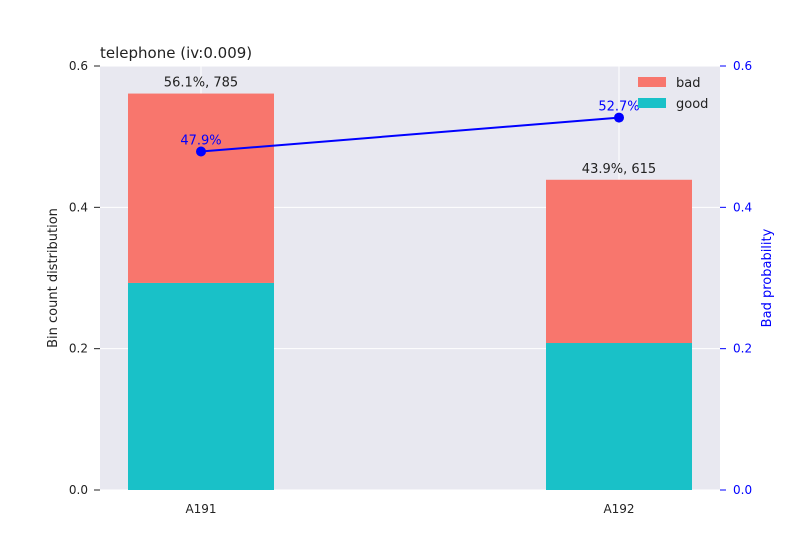  Describe the element at coordinates (619, 416) in the screenshot. I see `bar-good-a192` at that location.